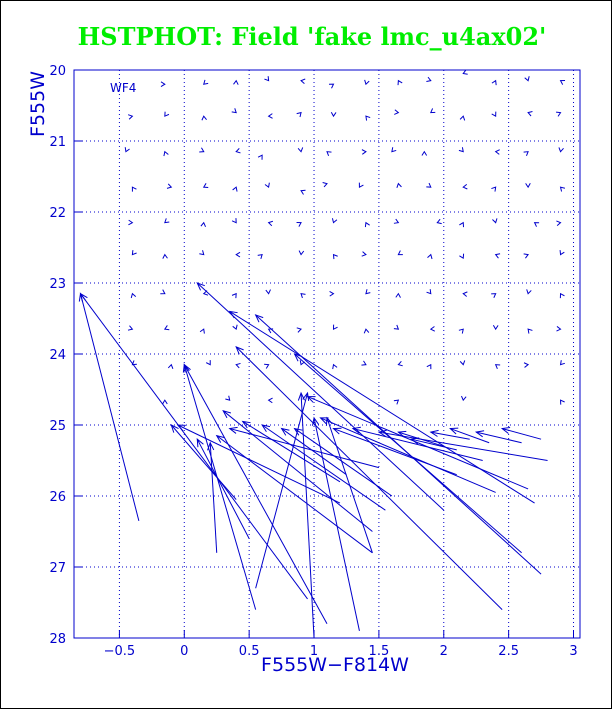 The width and height of the screenshot is (612, 709). Describe the element at coordinates (341, 644) in the screenshot. I see `x-axis: −0.5 0 0.5 1 1.5 2 2.5 3` at that location.